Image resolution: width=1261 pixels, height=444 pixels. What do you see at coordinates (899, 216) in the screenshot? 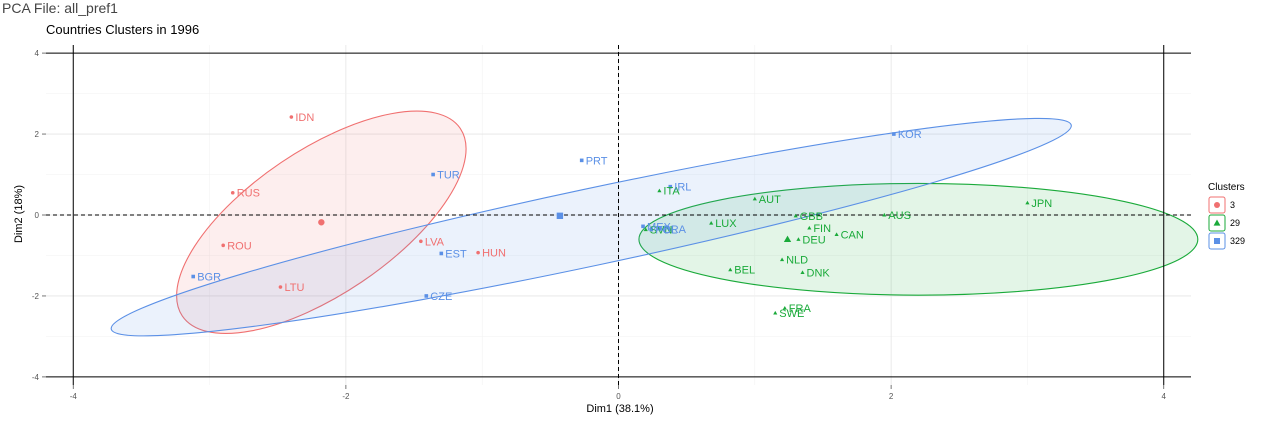
I see `point-label: AUS` at bounding box center [899, 216].